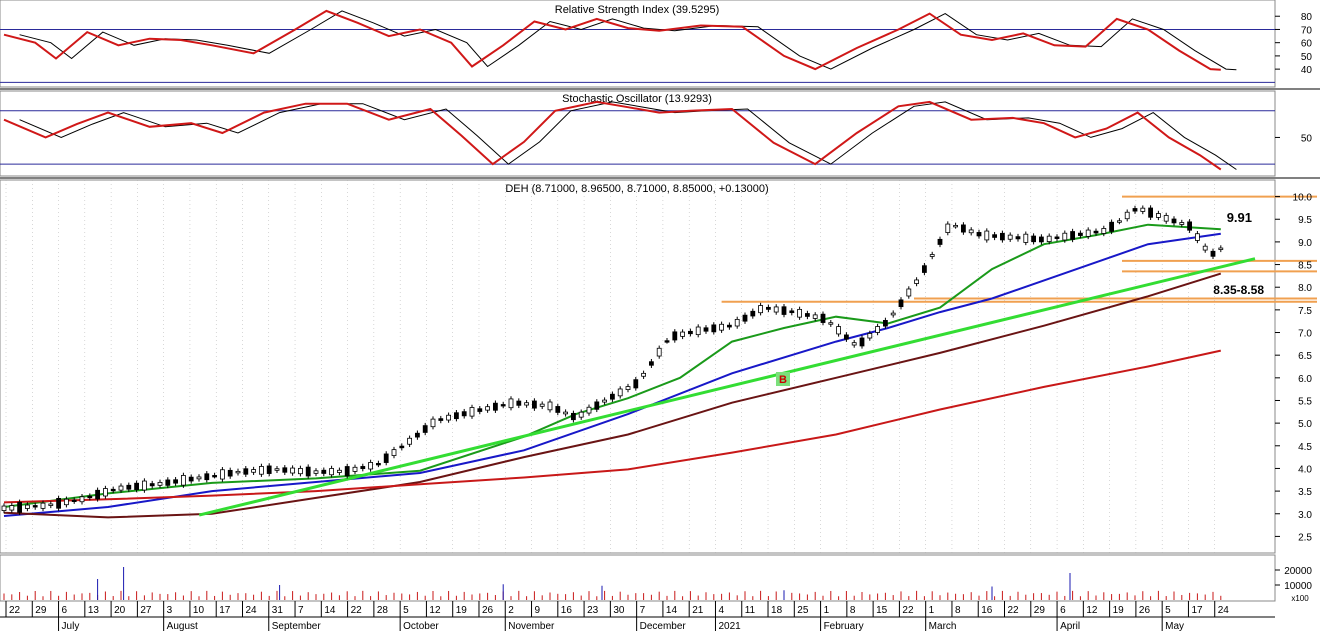  I want to click on price-tick-label: 6.0, so click(1305, 379).